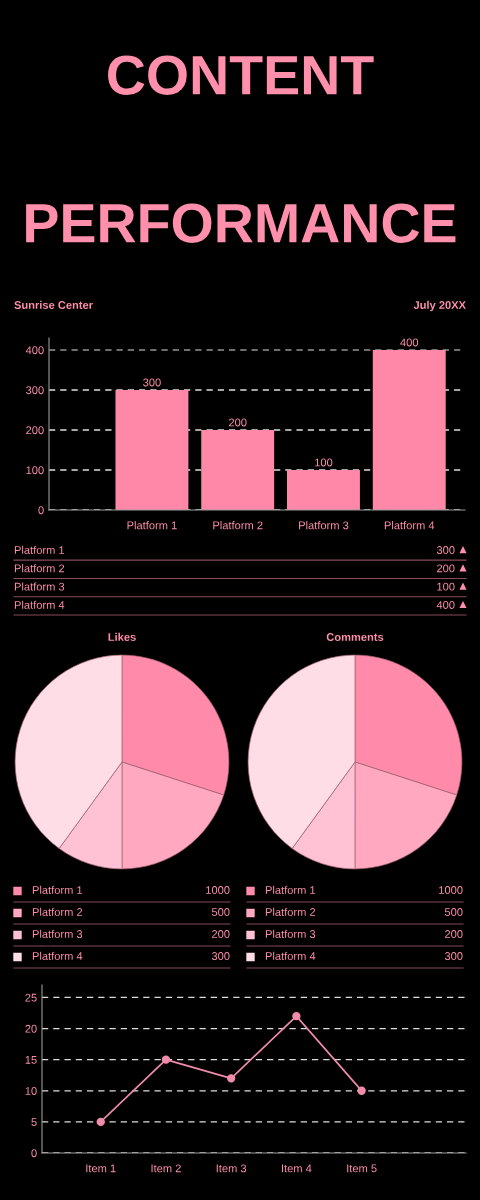 Image resolution: width=480 pixels, height=1200 pixels. I want to click on y-tick-label: 400, so click(34, 350).